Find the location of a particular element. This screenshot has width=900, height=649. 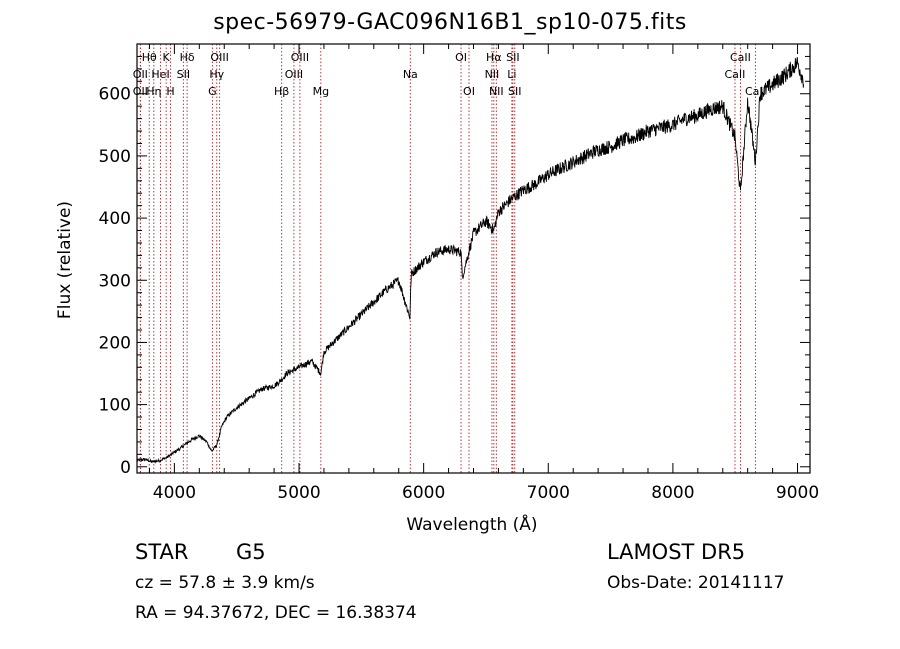

line-label: Hδ is located at coordinates (187, 57).